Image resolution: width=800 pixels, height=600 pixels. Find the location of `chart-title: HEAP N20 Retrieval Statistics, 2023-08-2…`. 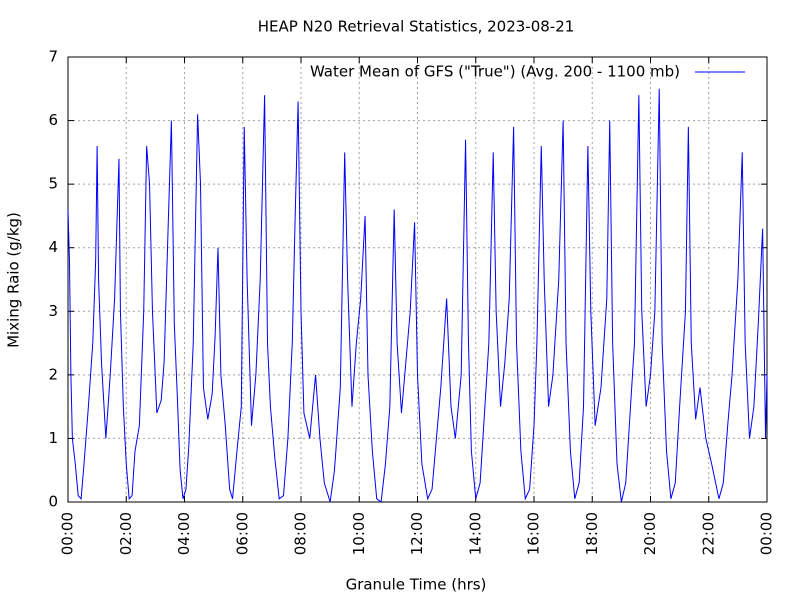

chart-title: HEAP N20 Retrieval Statistics, 2023-08-2… is located at coordinates (416, 27).